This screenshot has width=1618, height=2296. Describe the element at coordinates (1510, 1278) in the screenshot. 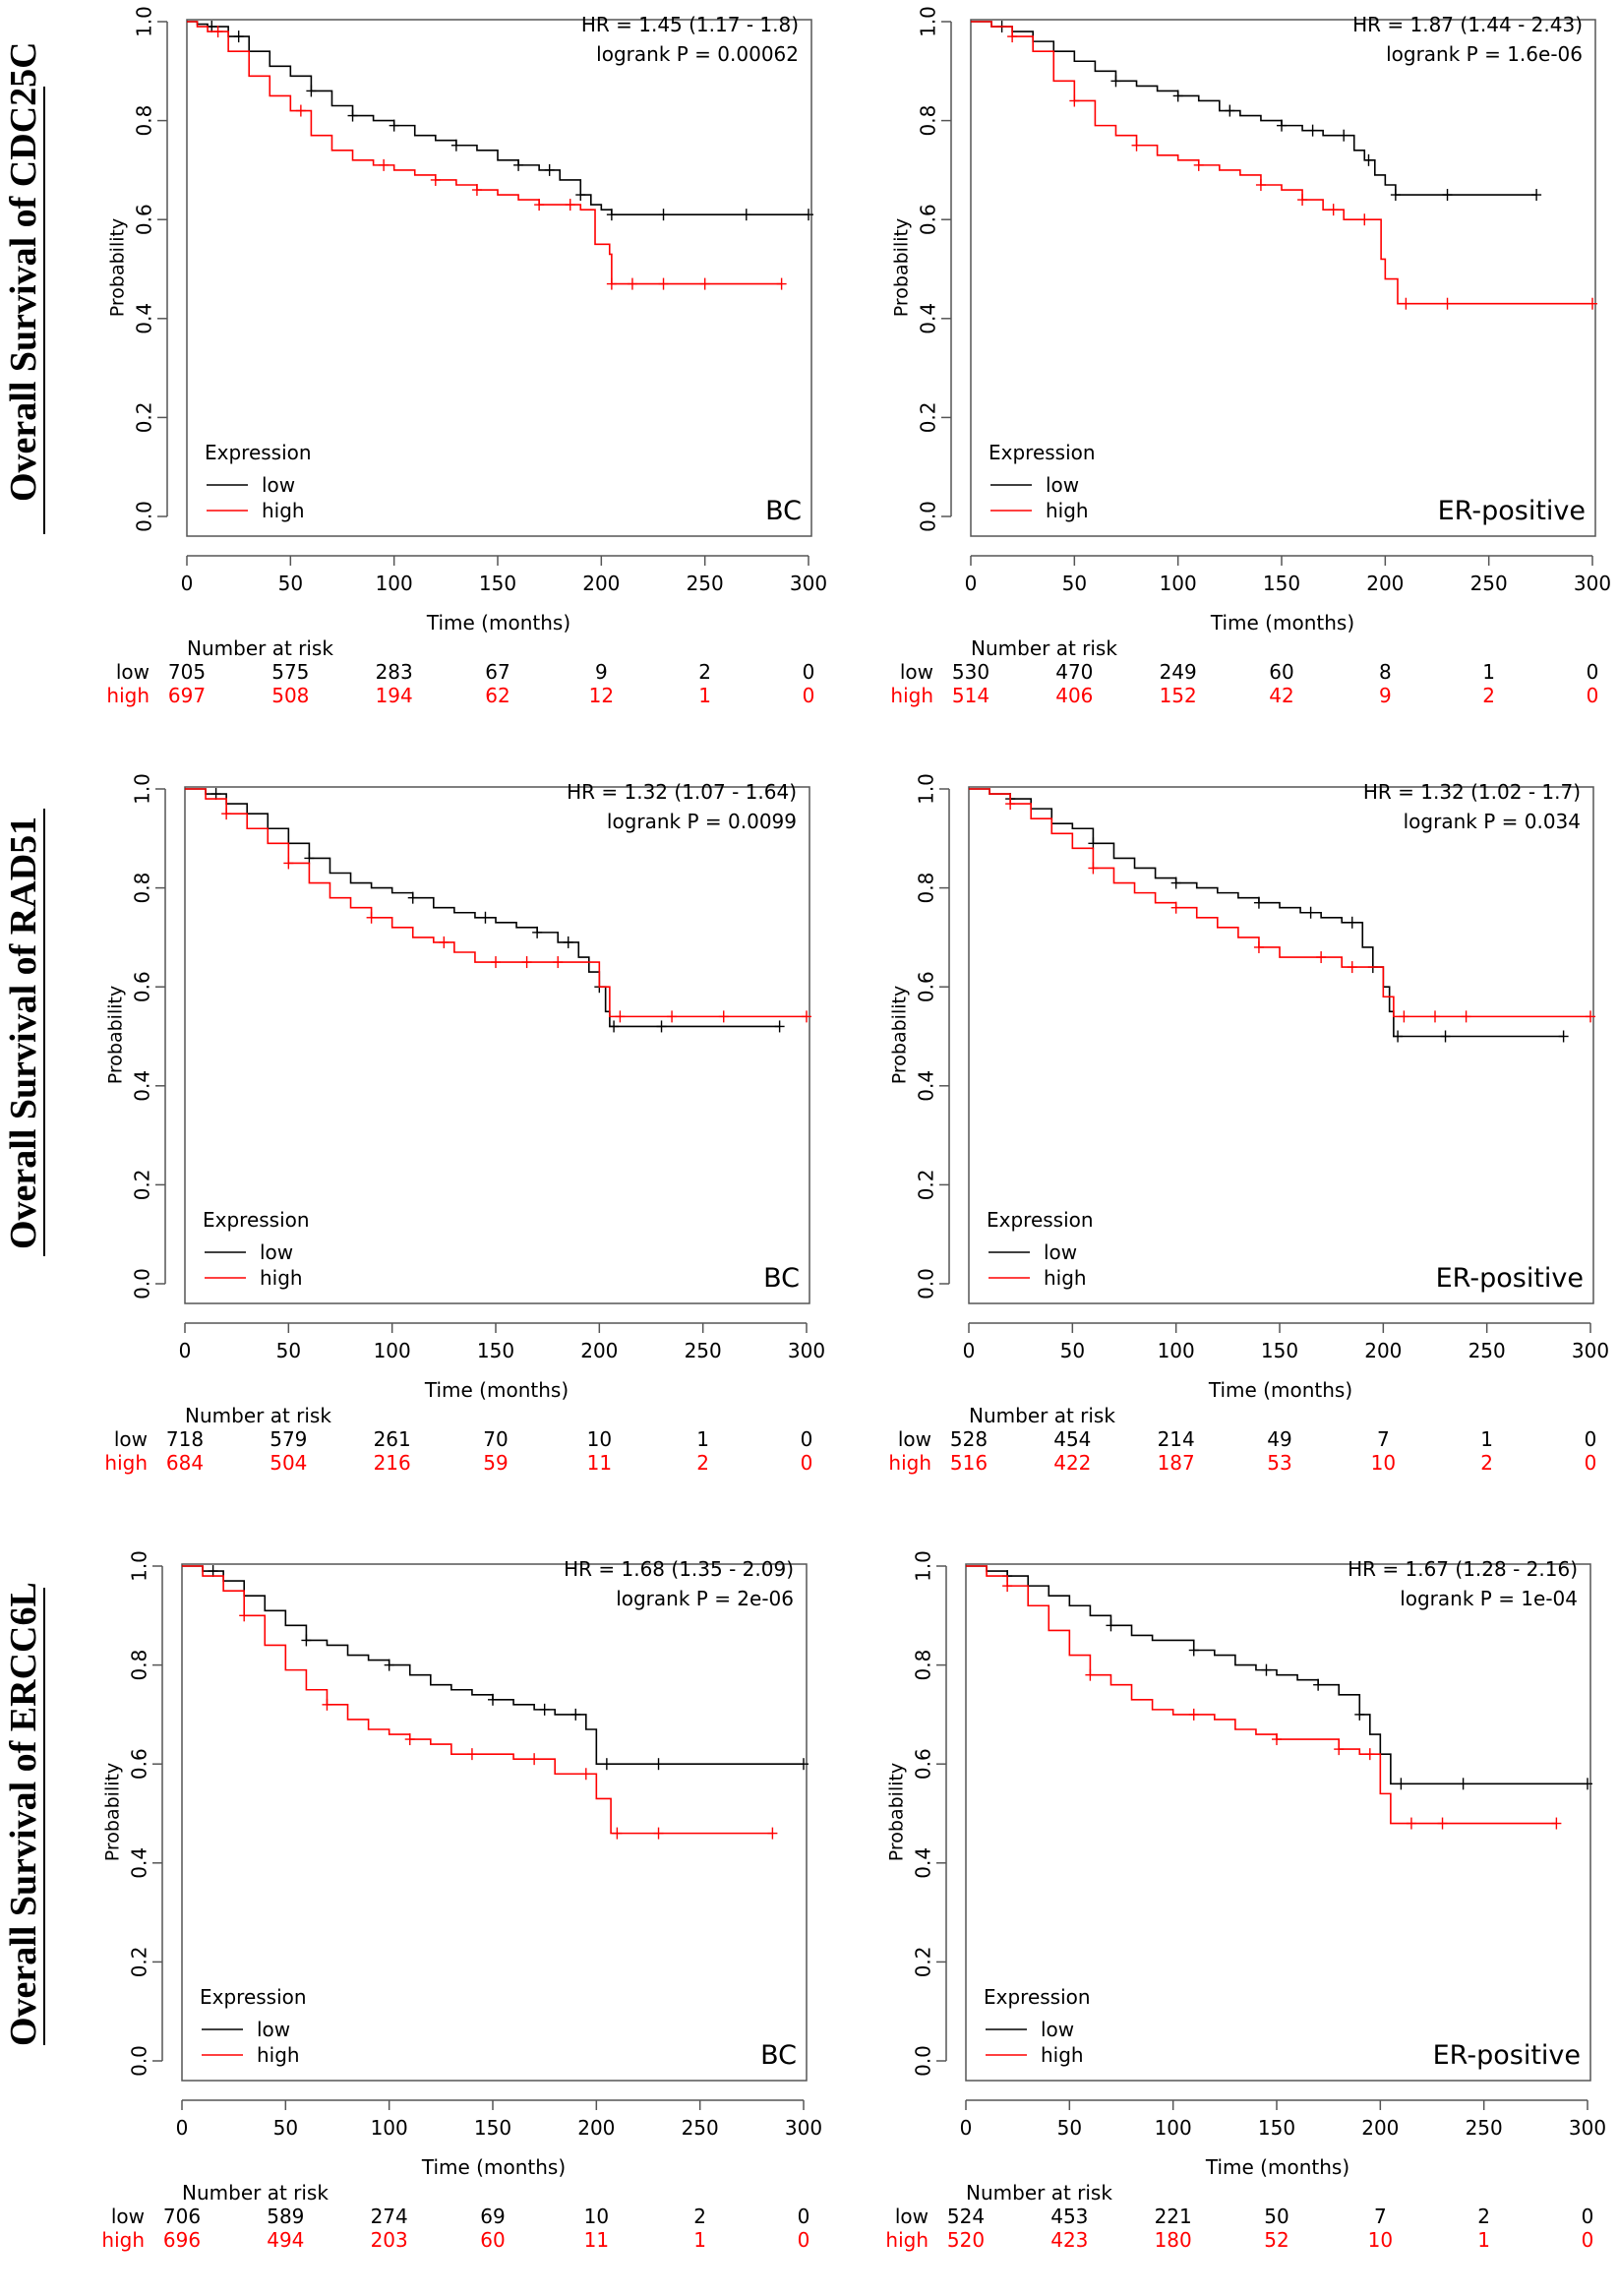

I see `cohort-label: ER-positive` at that location.